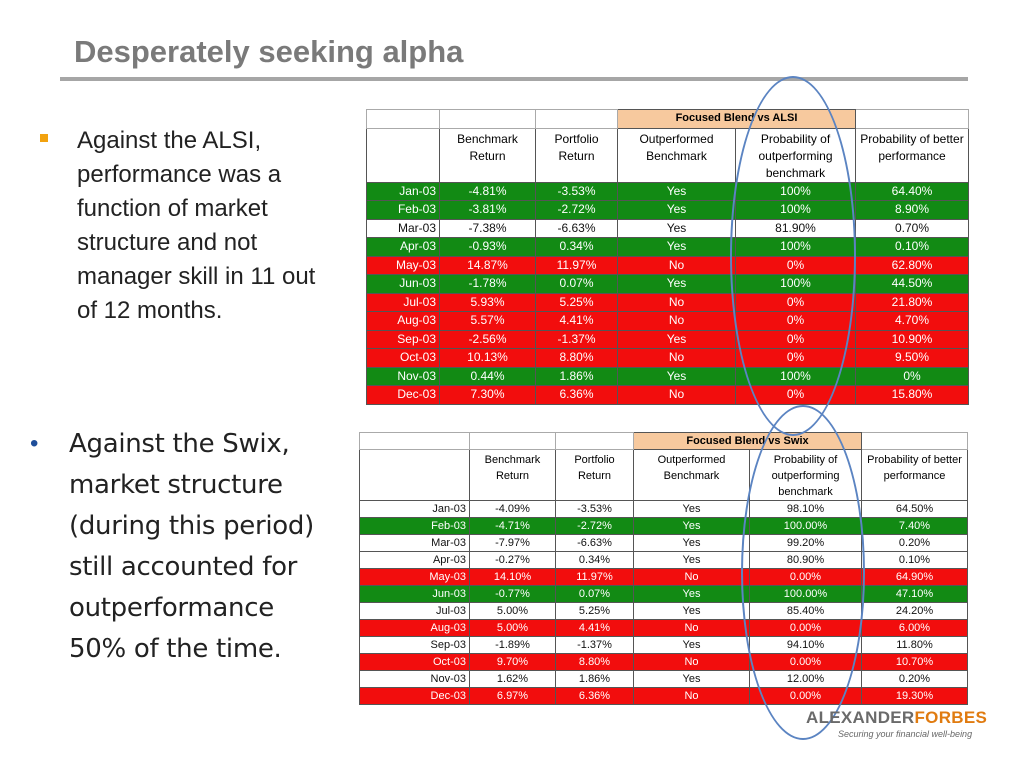  Describe the element at coordinates (512, 560) in the screenshot. I see `value-cell: -0.27%` at that location.